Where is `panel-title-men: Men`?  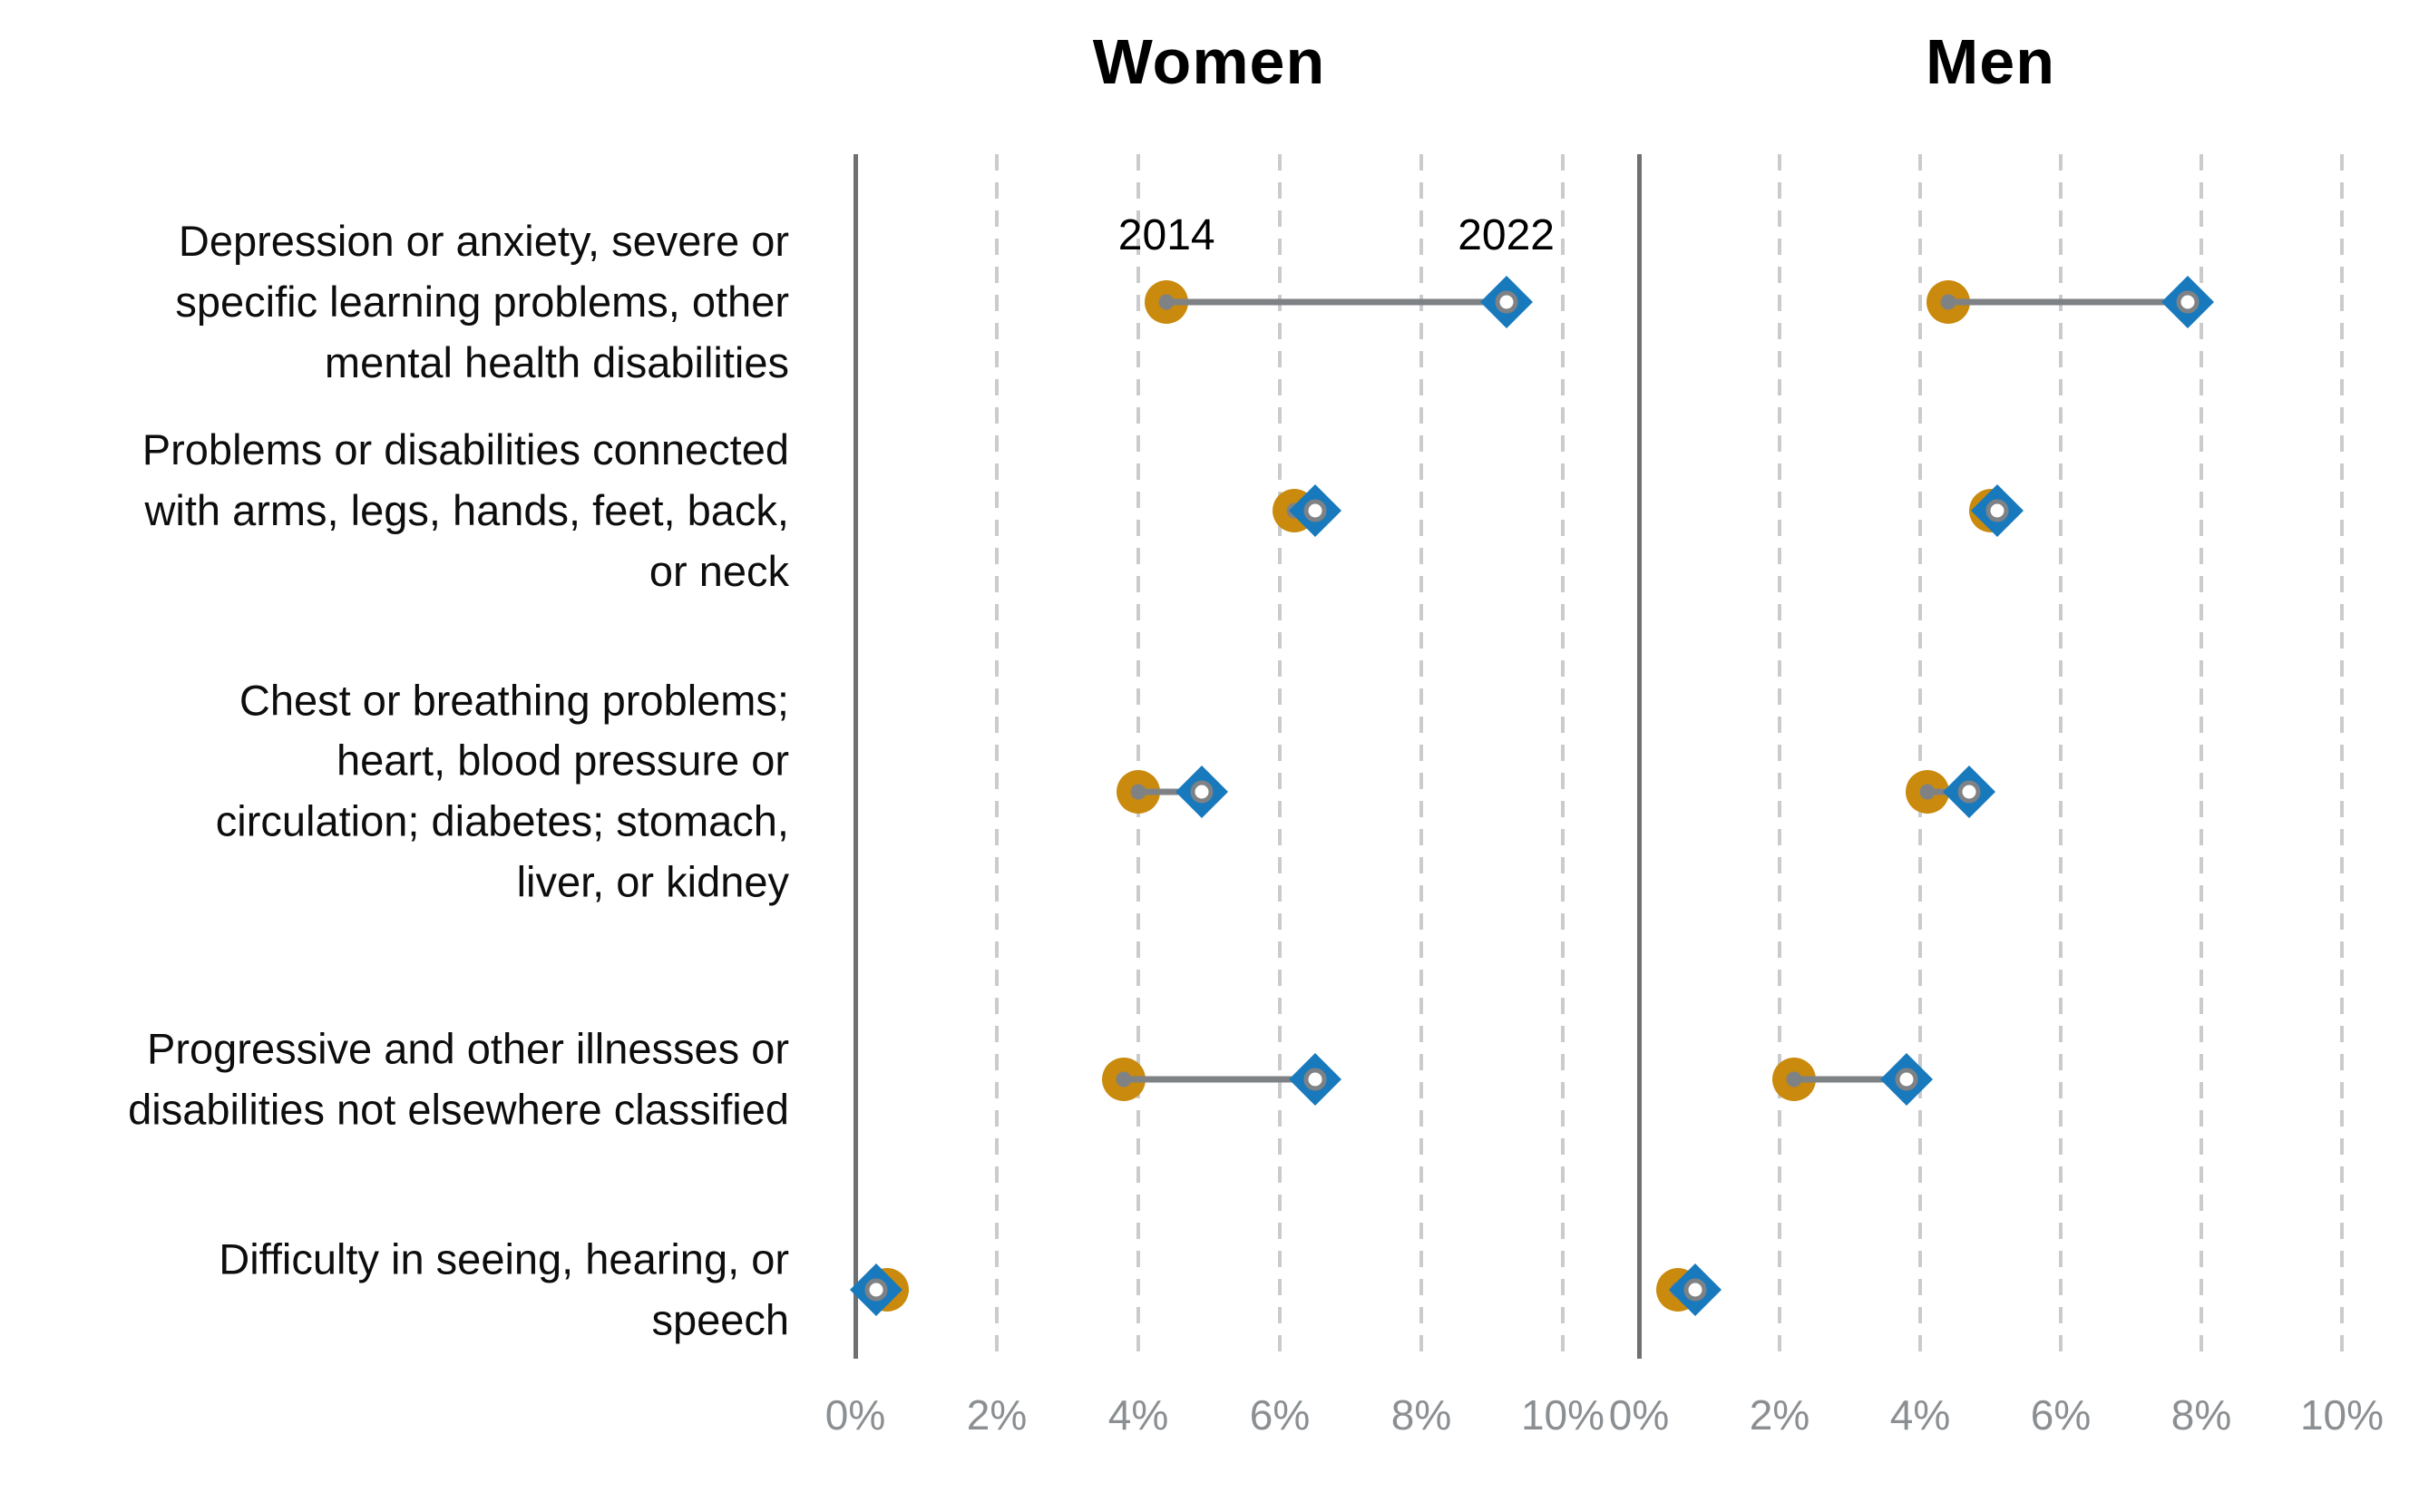
panel-title-men: Men is located at coordinates (1991, 62).